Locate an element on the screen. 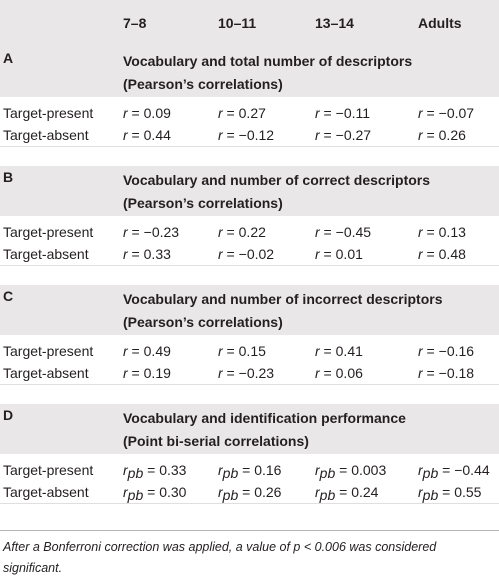 The image size is (499, 580). table-cell: rpb = 0.55 is located at coordinates (450, 493).